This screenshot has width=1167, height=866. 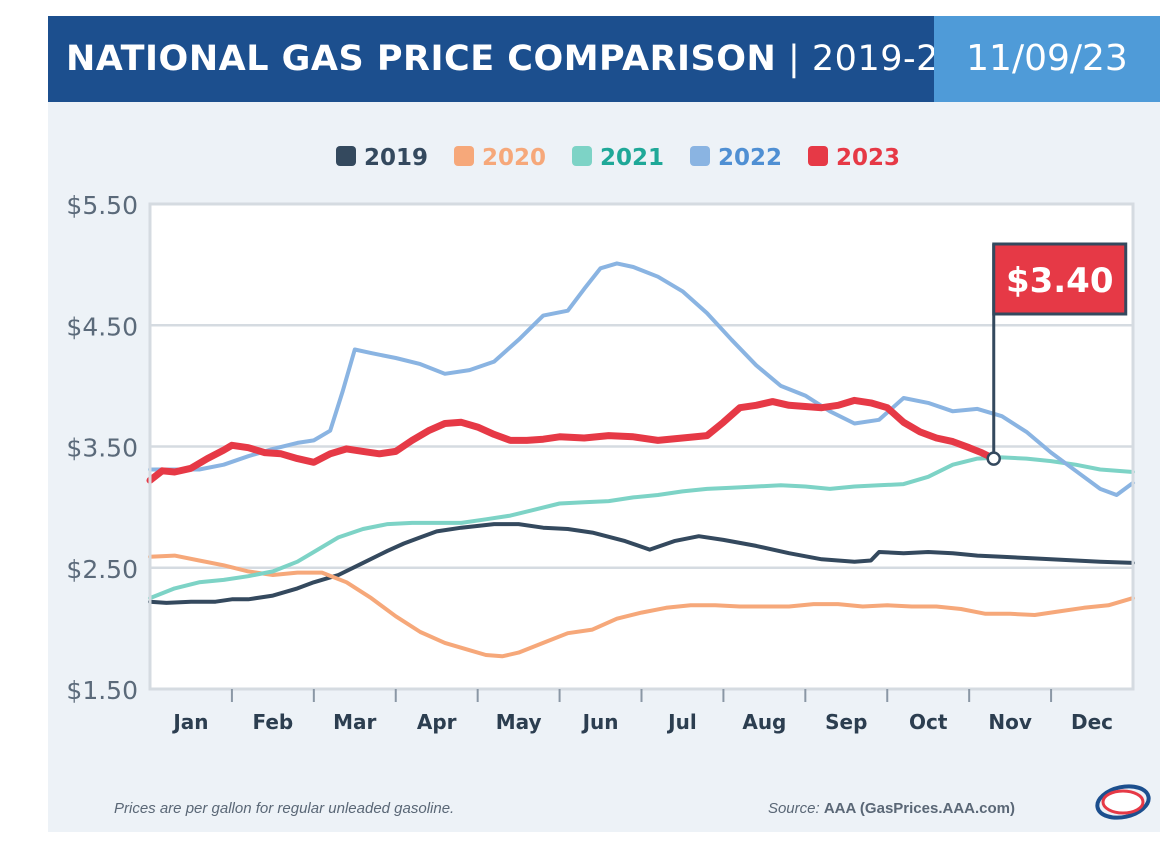 I want to click on legend-swatch-2019, so click(x=346, y=156).